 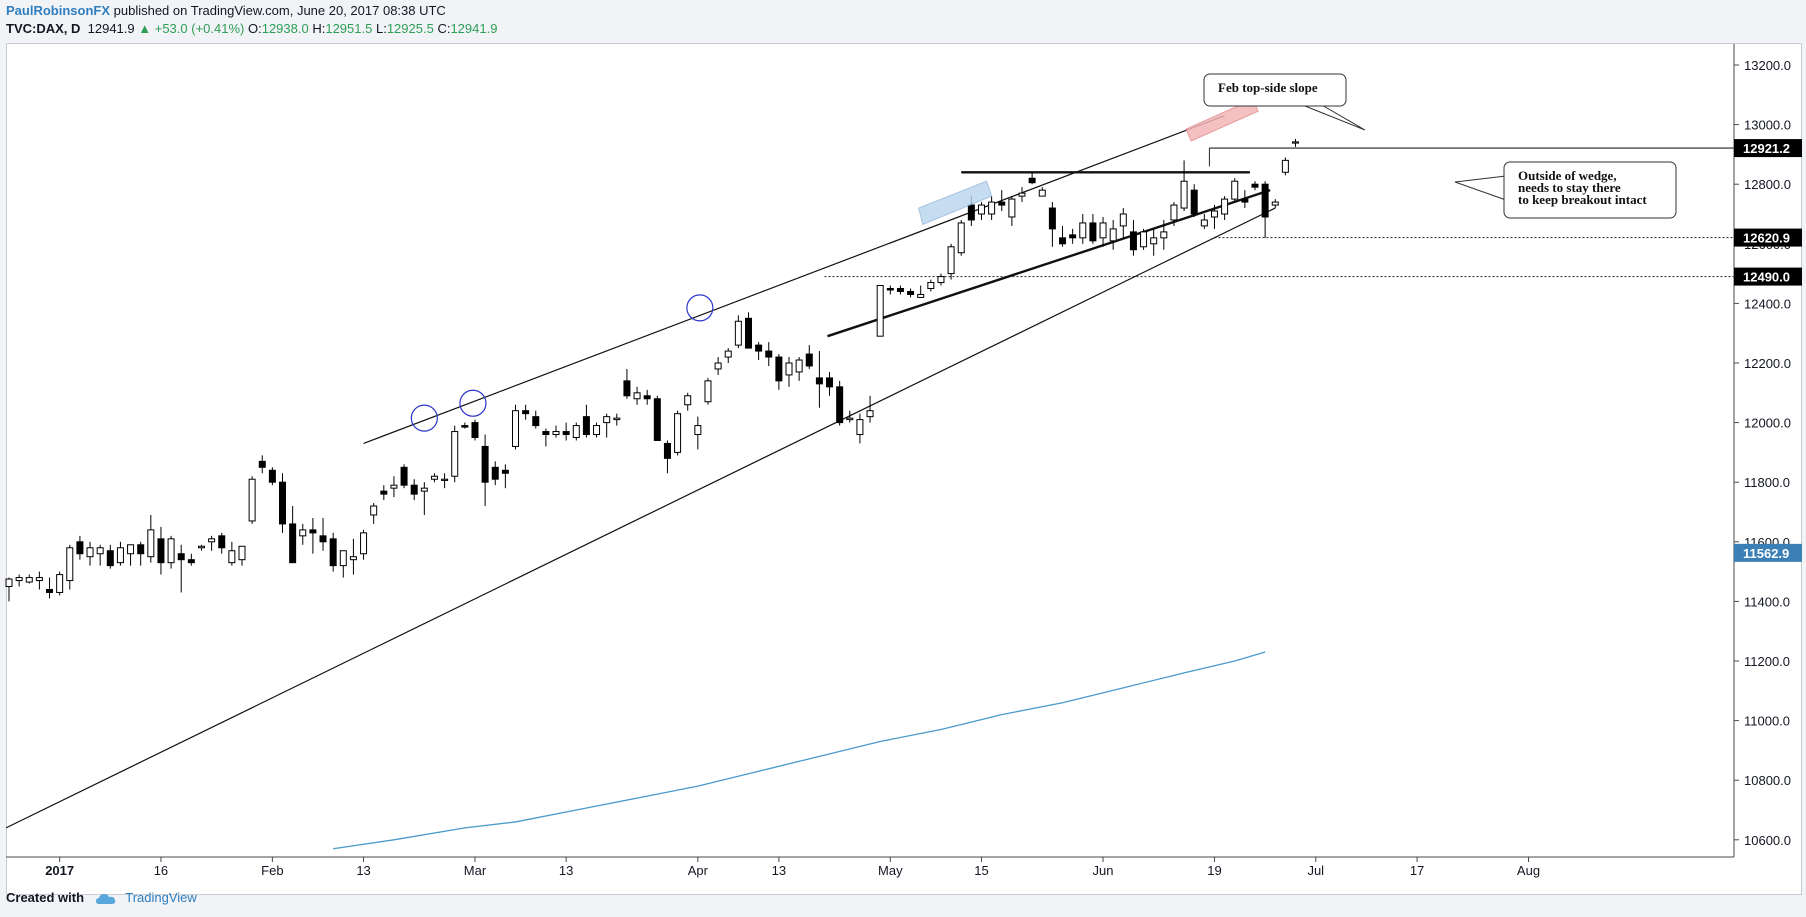 I want to click on time-tick-label: May, so click(x=890, y=870).